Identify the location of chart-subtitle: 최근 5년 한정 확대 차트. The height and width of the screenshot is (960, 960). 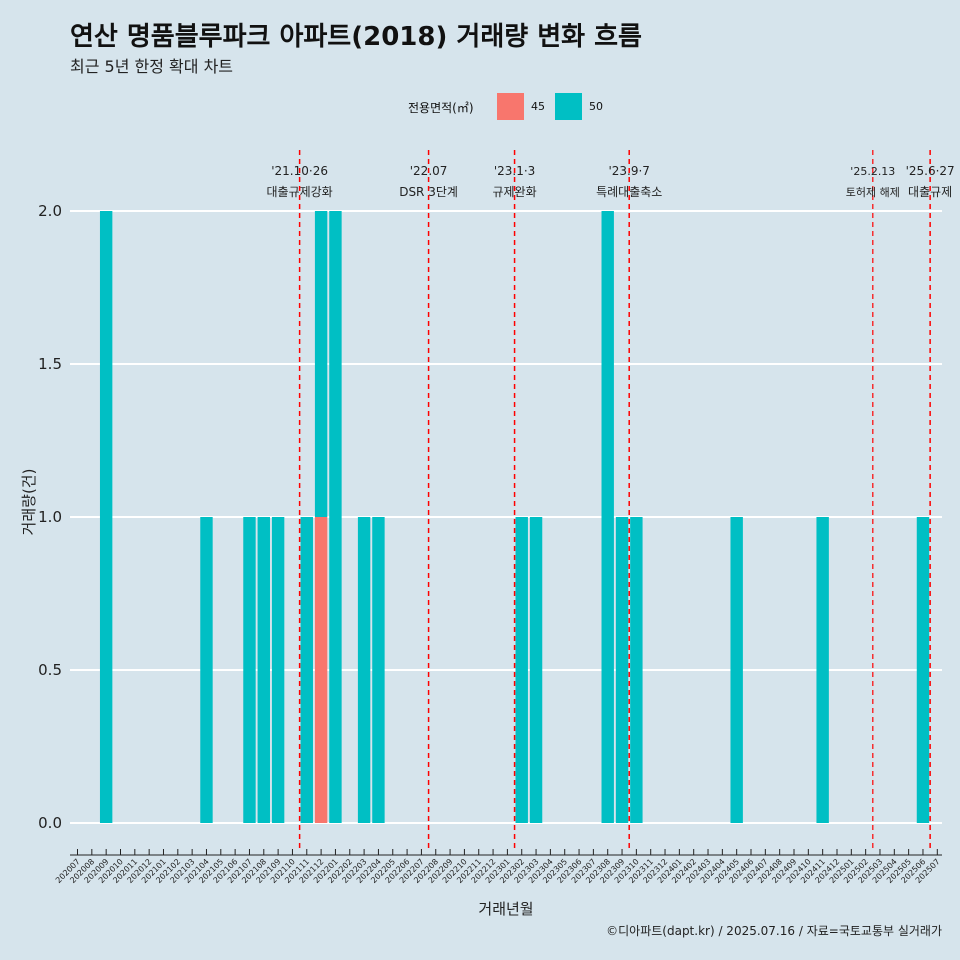
(152, 66).